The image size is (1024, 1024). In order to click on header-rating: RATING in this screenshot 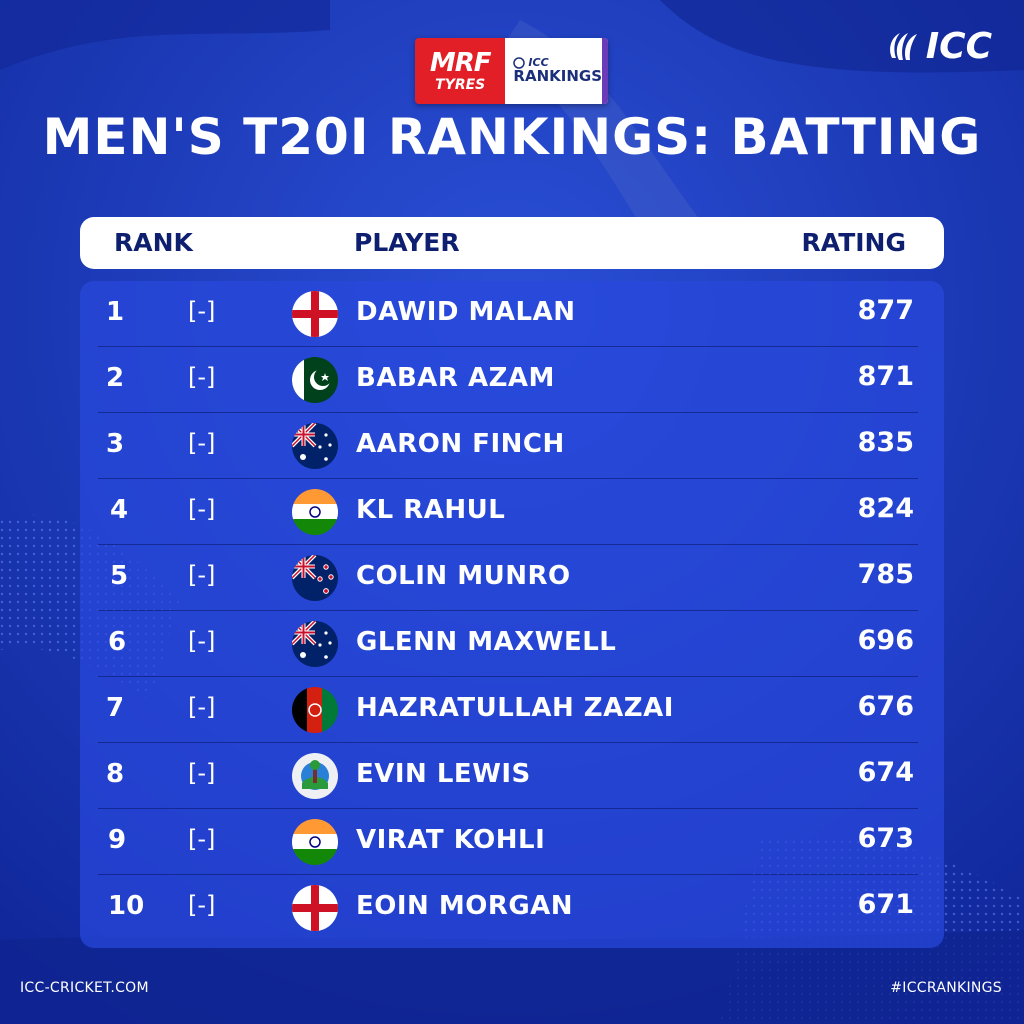, I will do `click(853, 242)`.